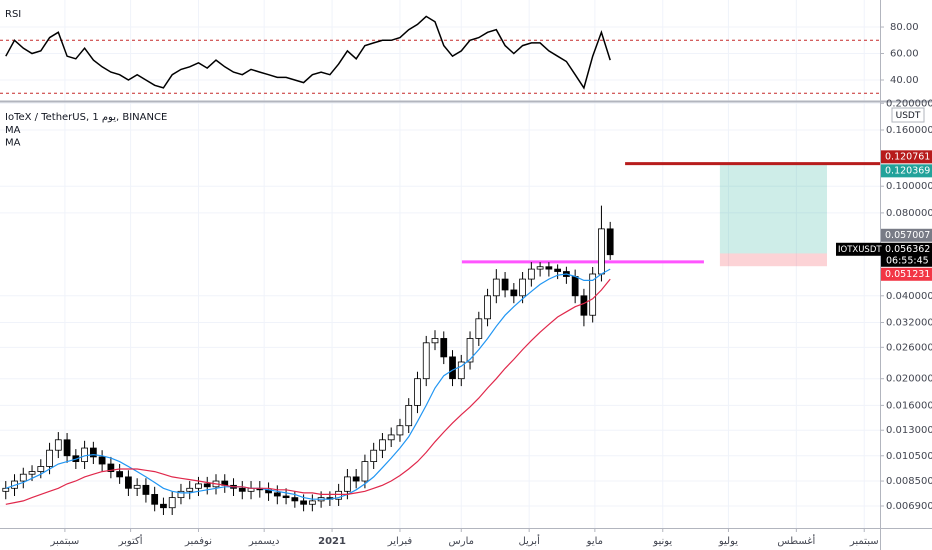 Image resolution: width=932 pixels, height=550 pixels. What do you see at coordinates (907, 274) in the screenshot?
I see `price-tag-label: 0.051231` at bounding box center [907, 274].